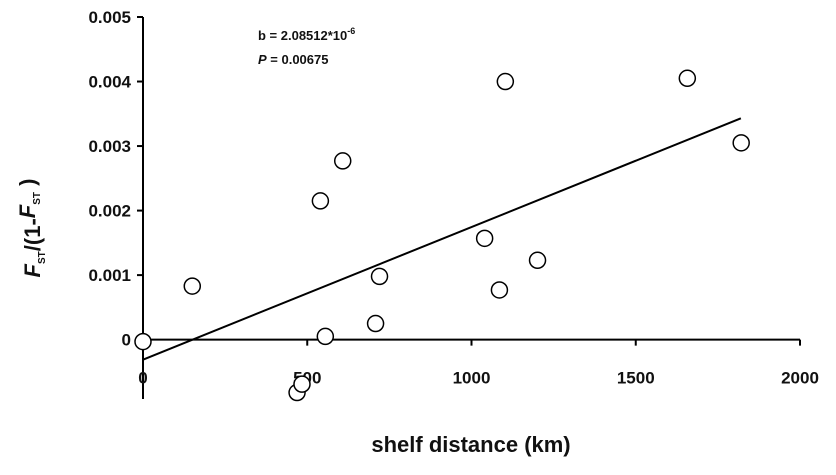  I want to click on x-tick-label: 0, so click(142, 378).